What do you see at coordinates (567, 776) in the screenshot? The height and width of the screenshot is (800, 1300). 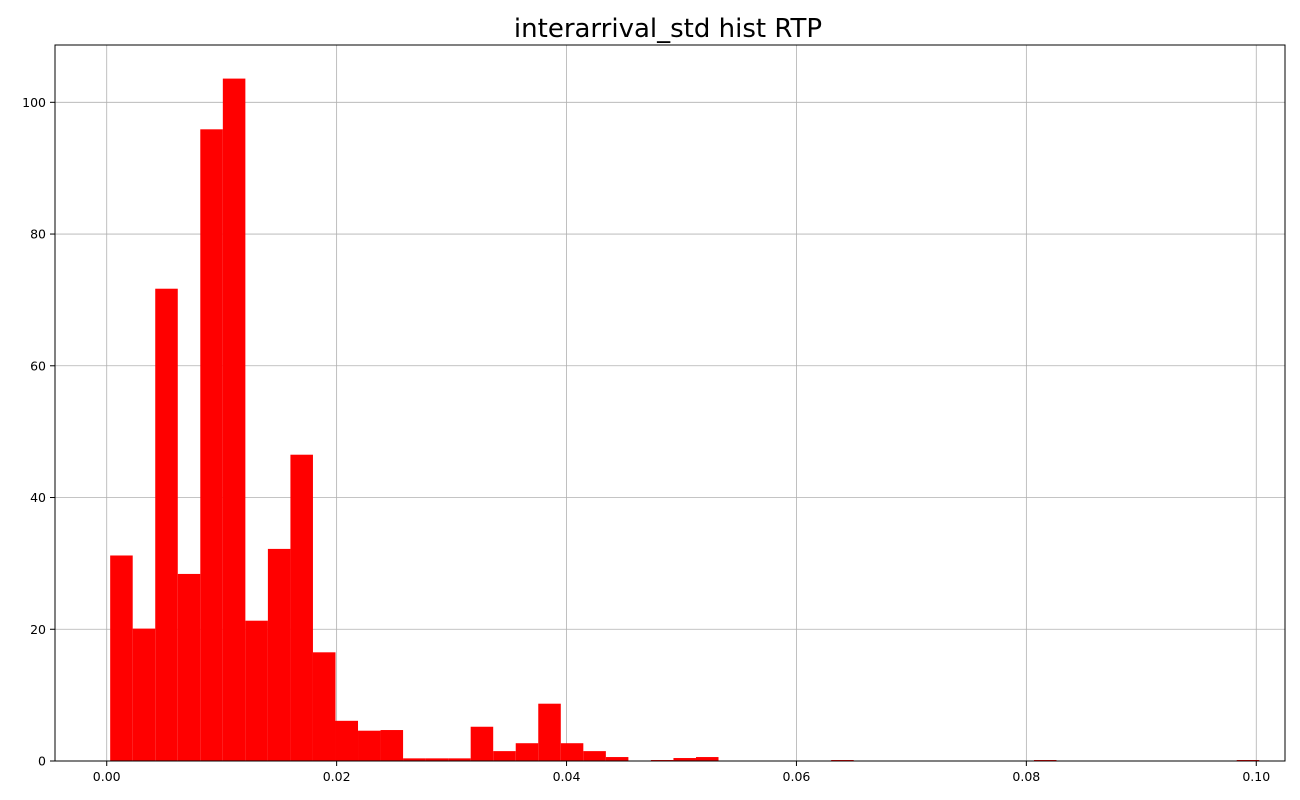 I see `x-tick-label: 0.04` at bounding box center [567, 776].